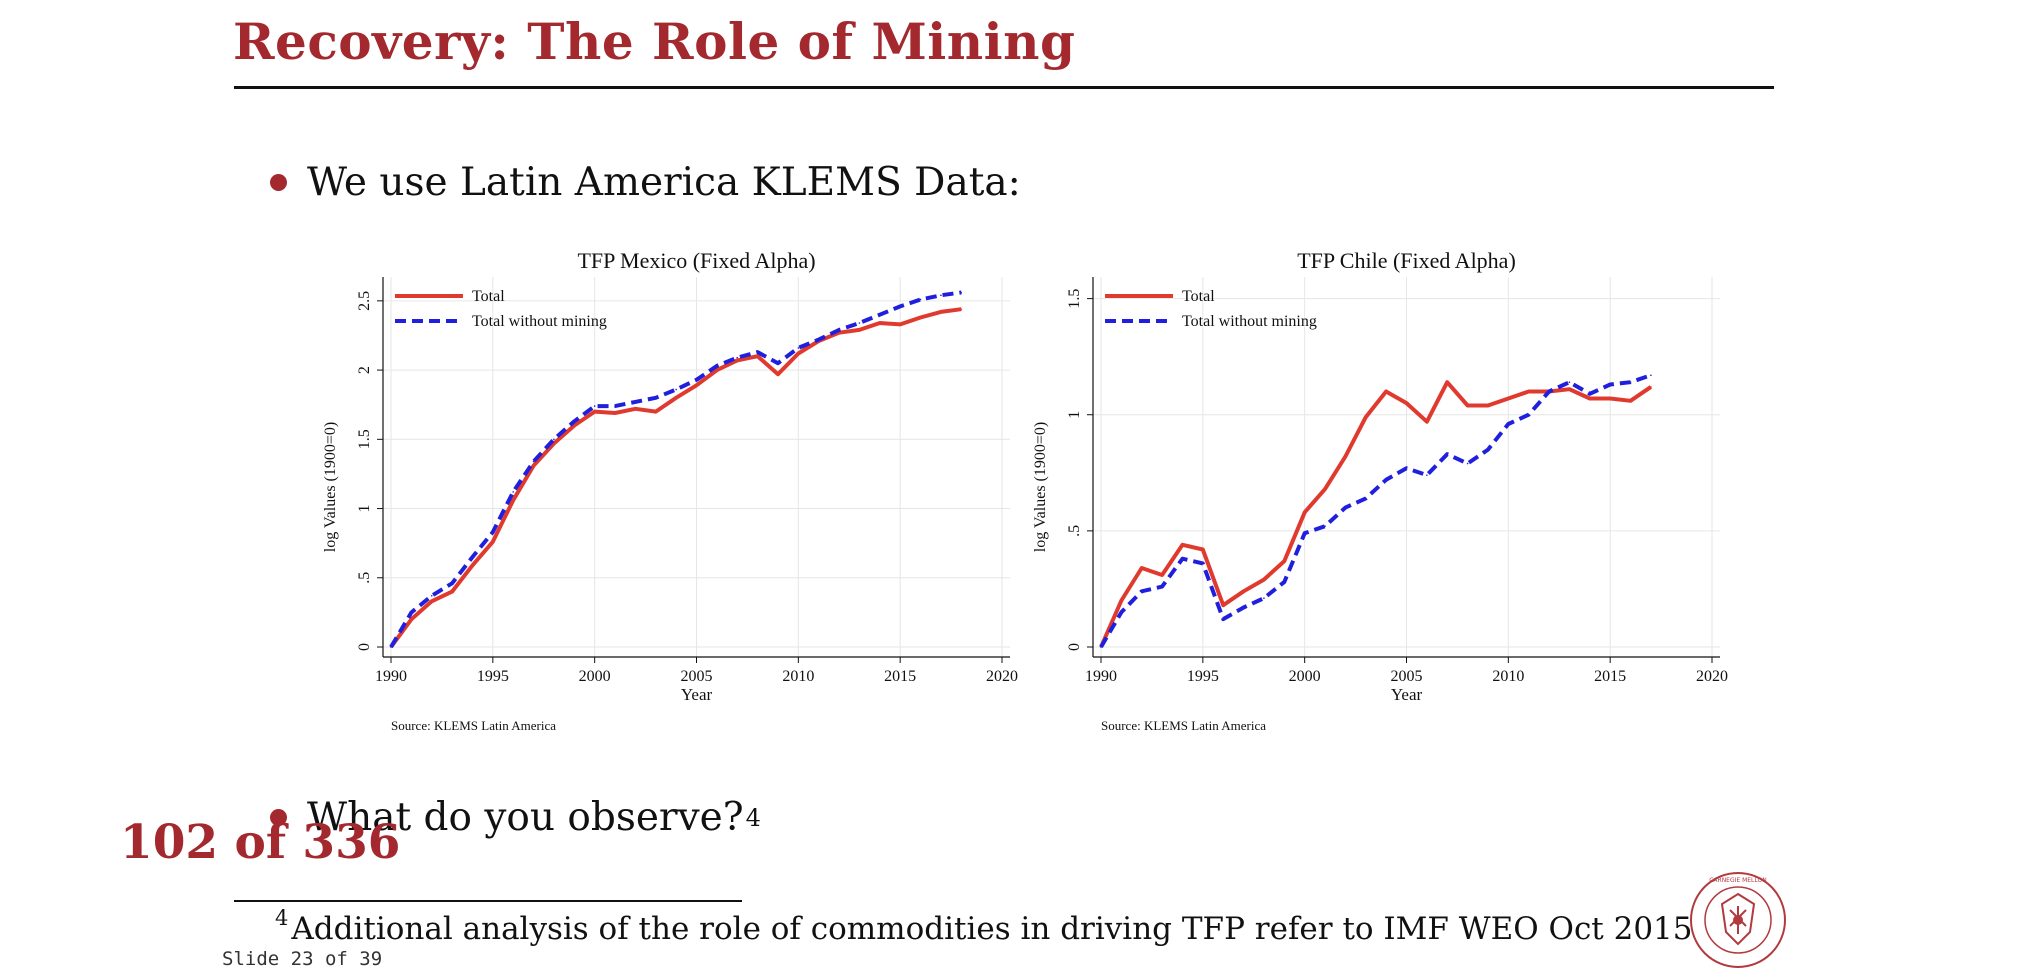 The width and height of the screenshot is (2022, 970). What do you see at coordinates (282, 918) in the screenshot?
I see `footnote-mark: 4` at bounding box center [282, 918].